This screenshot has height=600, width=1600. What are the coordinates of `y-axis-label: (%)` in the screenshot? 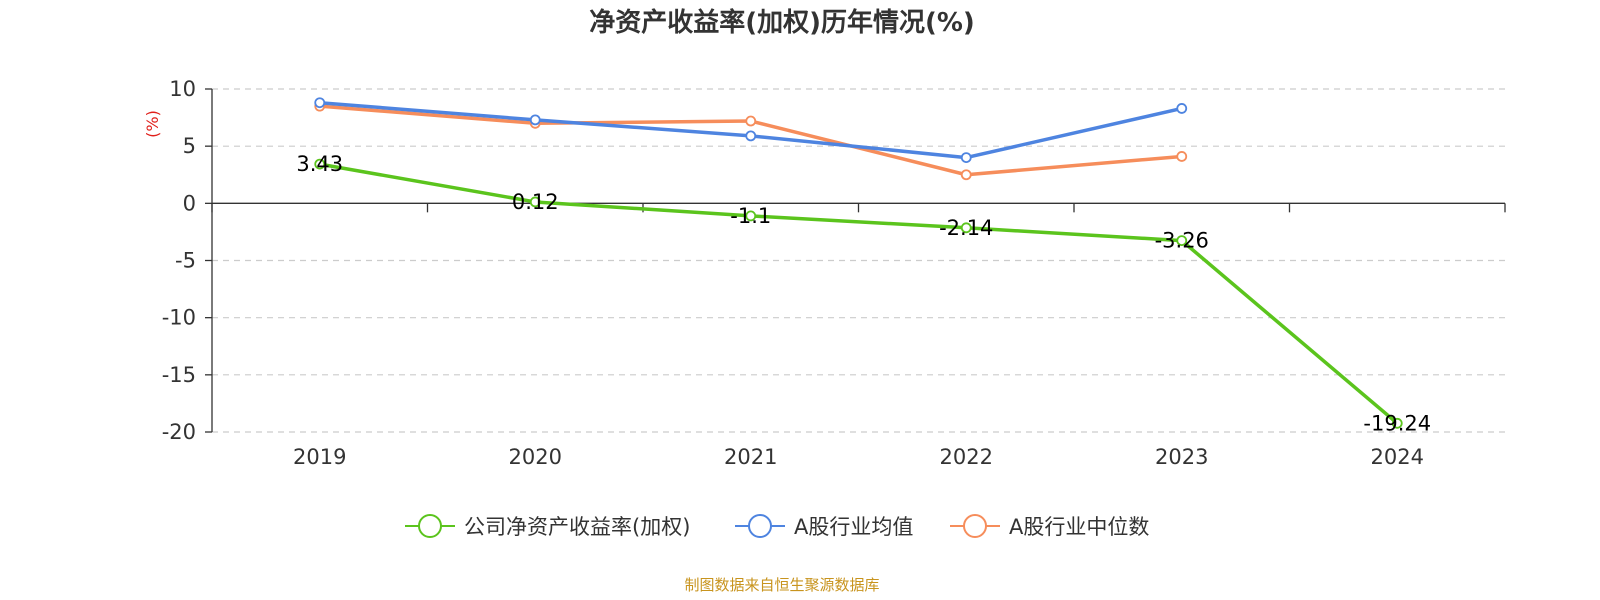 It's located at (152, 124).